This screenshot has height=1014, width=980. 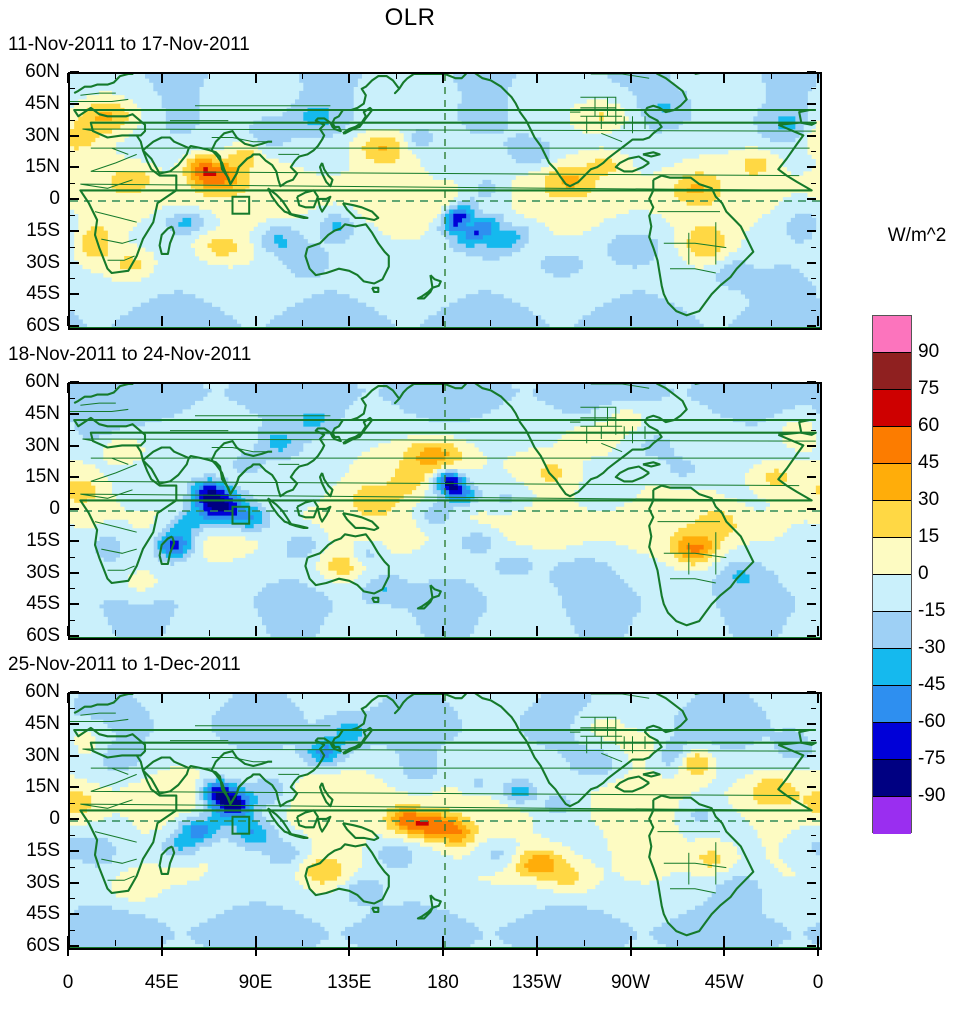 I want to click on y-axis-label: 30N, so click(x=42, y=445).